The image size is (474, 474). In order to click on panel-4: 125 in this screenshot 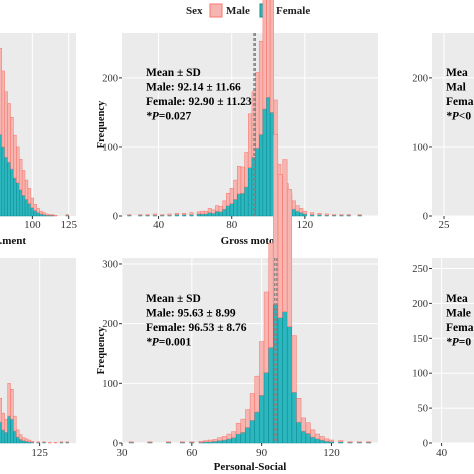, I will do `click(38, 358)`.